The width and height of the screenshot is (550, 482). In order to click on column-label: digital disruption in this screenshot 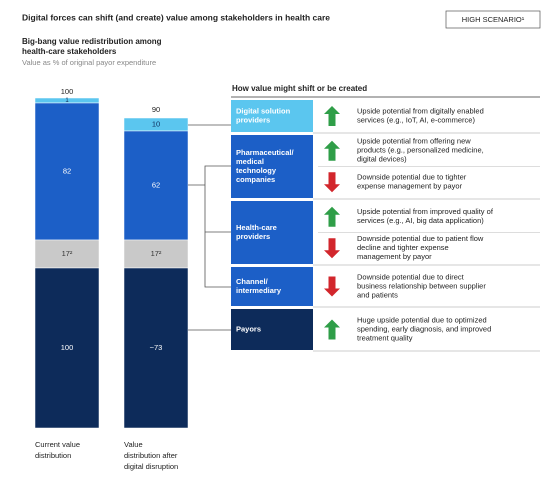, I will do `click(151, 466)`.